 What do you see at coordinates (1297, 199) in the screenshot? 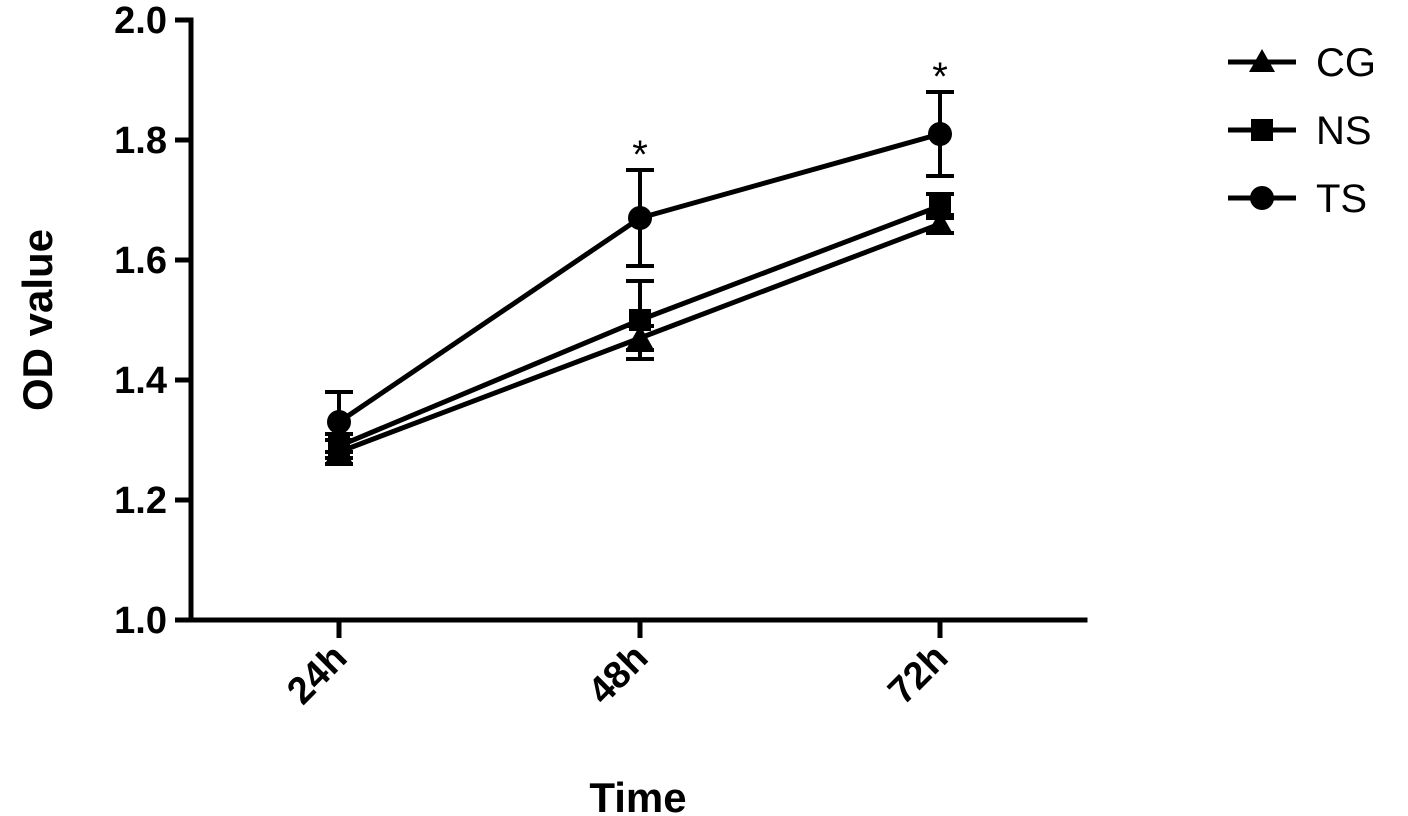
I see `legend-item-TS: TS` at bounding box center [1297, 199].